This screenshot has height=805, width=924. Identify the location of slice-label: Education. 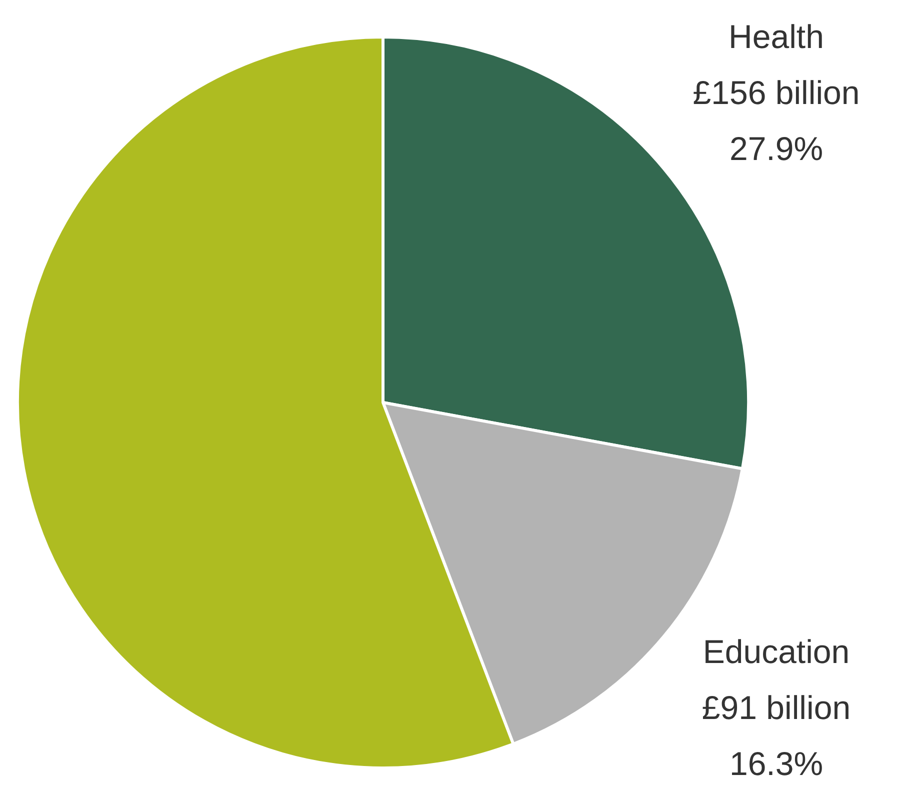
(776, 651).